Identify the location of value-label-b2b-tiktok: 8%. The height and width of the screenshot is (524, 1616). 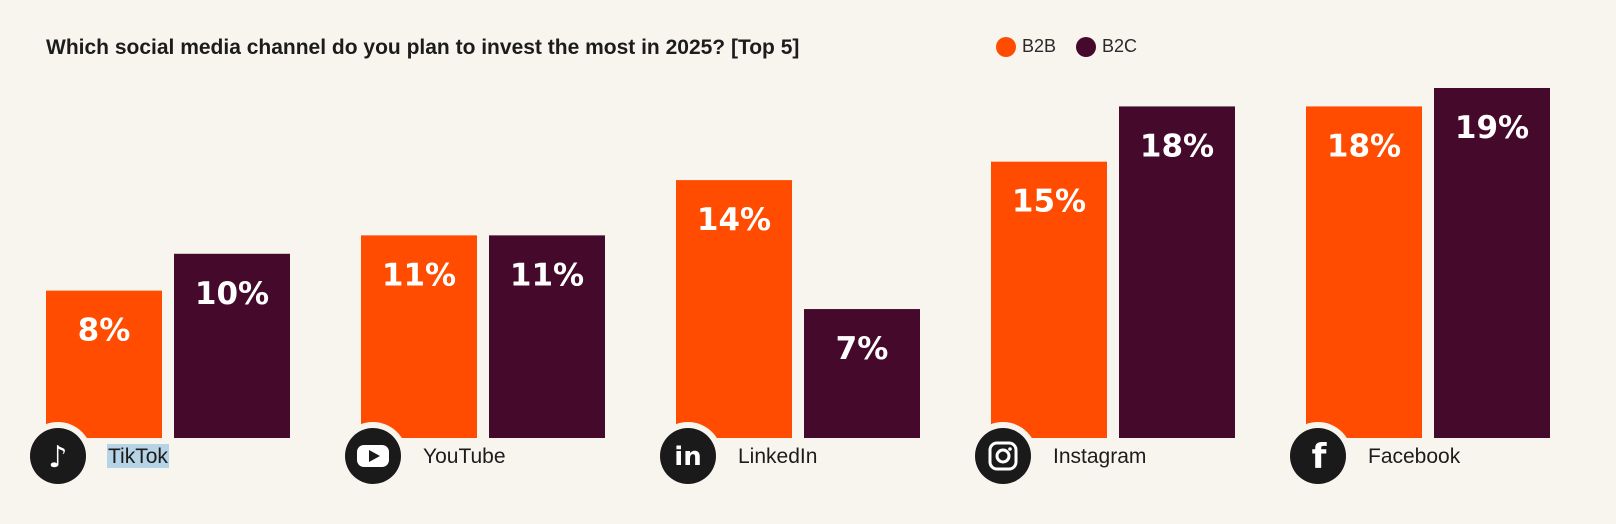
(104, 331).